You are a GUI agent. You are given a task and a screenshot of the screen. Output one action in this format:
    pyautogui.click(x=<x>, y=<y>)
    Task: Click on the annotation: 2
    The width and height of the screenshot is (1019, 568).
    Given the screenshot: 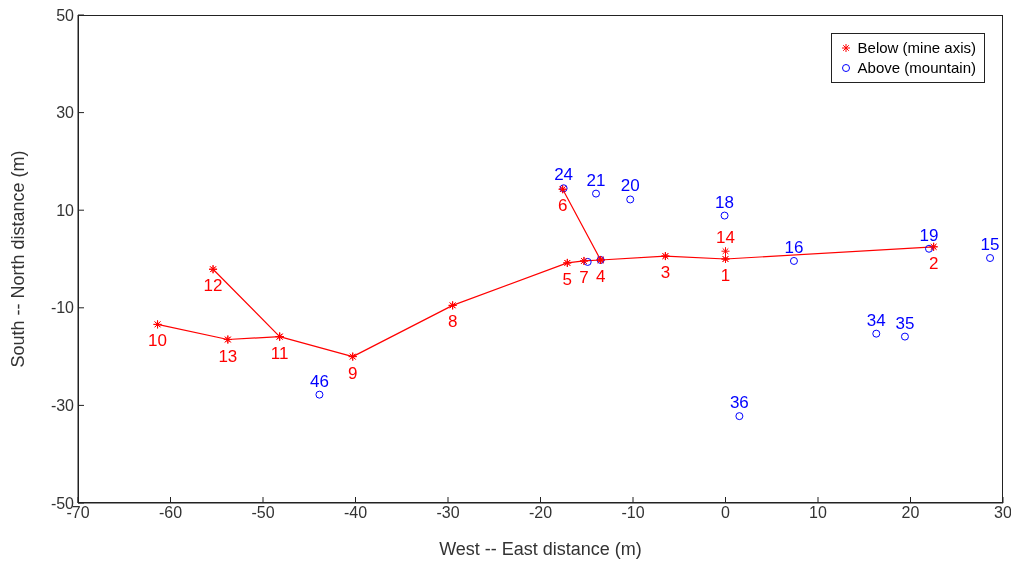 What is the action you would take?
    pyautogui.click(x=933, y=263)
    